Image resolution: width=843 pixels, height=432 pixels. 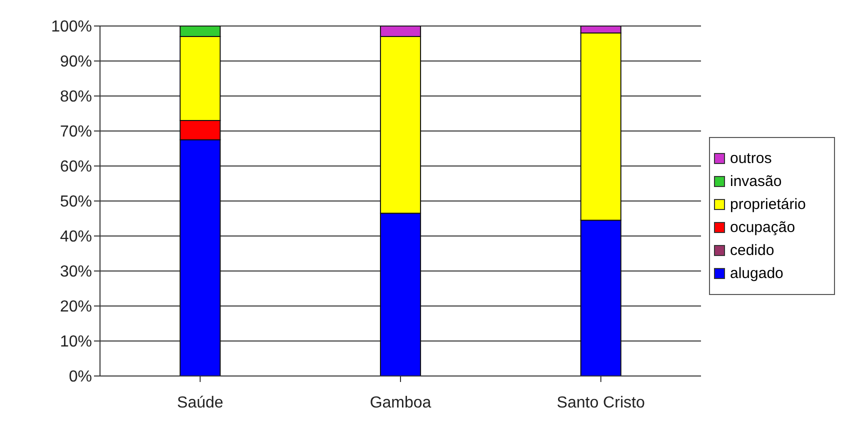 What do you see at coordinates (76, 237) in the screenshot?
I see `y-tick-label: 40%` at bounding box center [76, 237].